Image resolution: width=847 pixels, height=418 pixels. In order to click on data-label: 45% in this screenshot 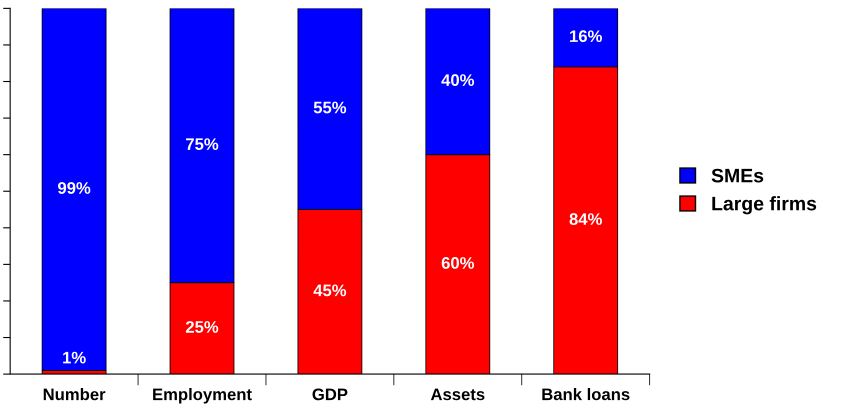, I will do `click(329, 290)`.